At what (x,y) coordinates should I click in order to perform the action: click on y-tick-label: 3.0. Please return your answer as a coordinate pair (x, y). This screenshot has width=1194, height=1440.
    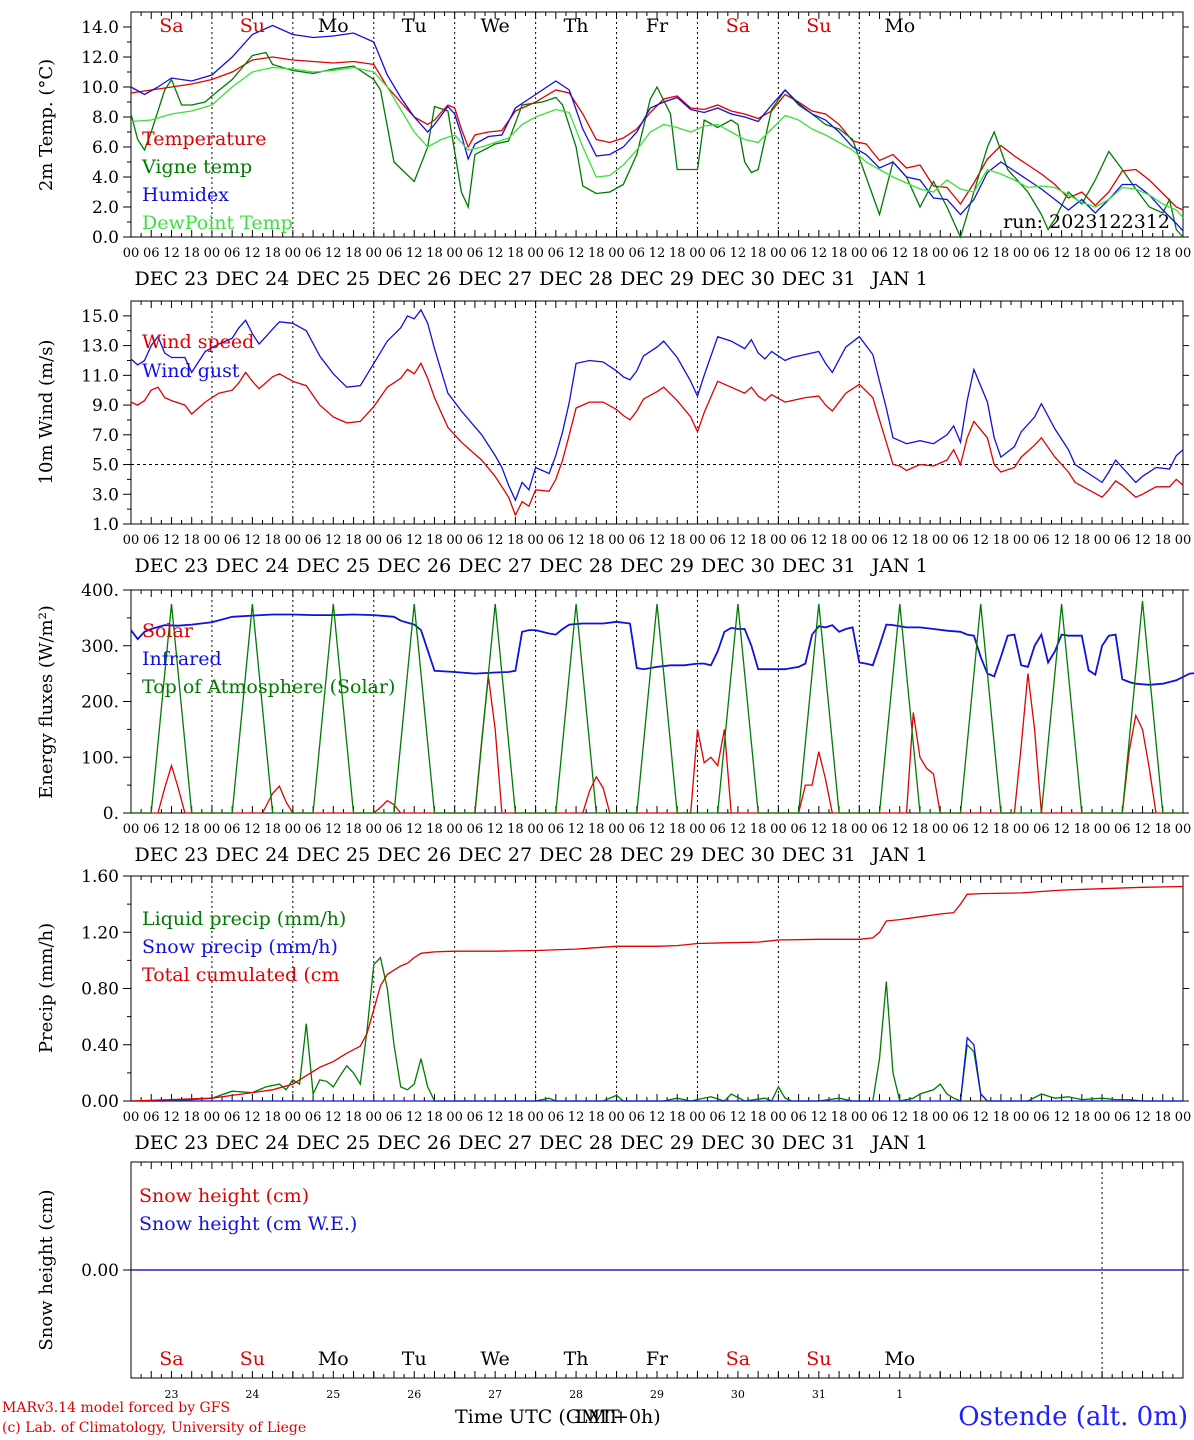
    Looking at the image, I should click on (105, 495).